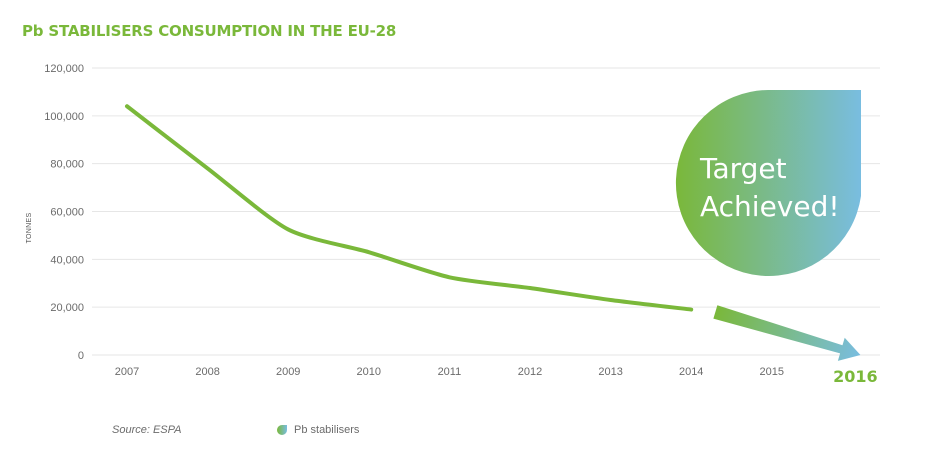  I want to click on badge-shape, so click(768, 183).